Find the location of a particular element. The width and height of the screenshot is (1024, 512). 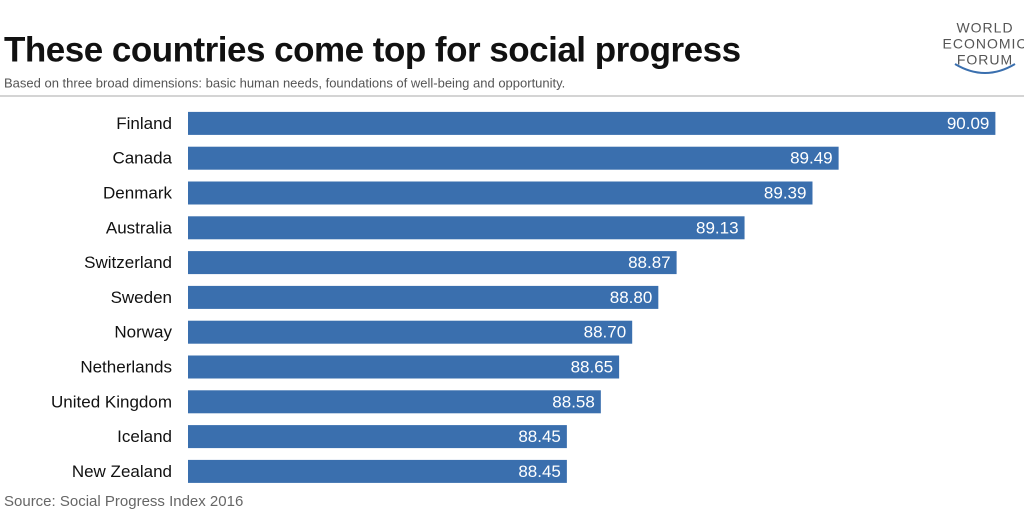

y-tick-label: Sweden is located at coordinates (141, 297).